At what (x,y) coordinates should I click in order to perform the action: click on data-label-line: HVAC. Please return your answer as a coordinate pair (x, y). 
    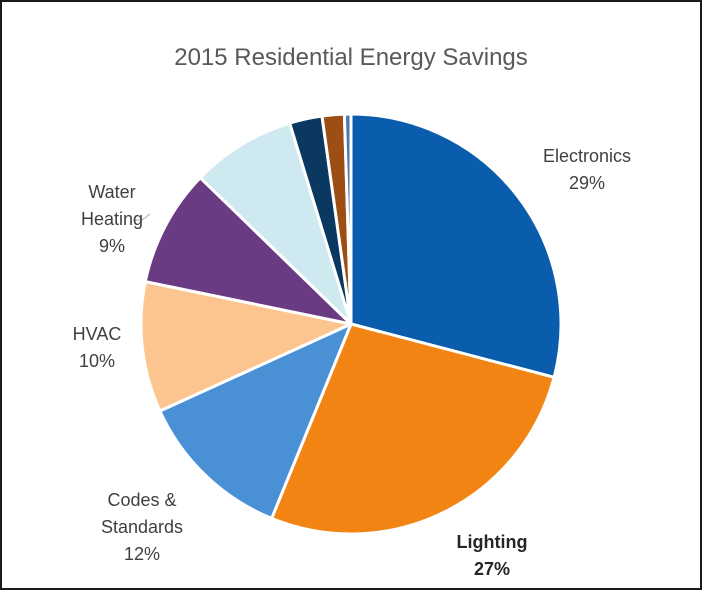
    Looking at the image, I should click on (97, 334).